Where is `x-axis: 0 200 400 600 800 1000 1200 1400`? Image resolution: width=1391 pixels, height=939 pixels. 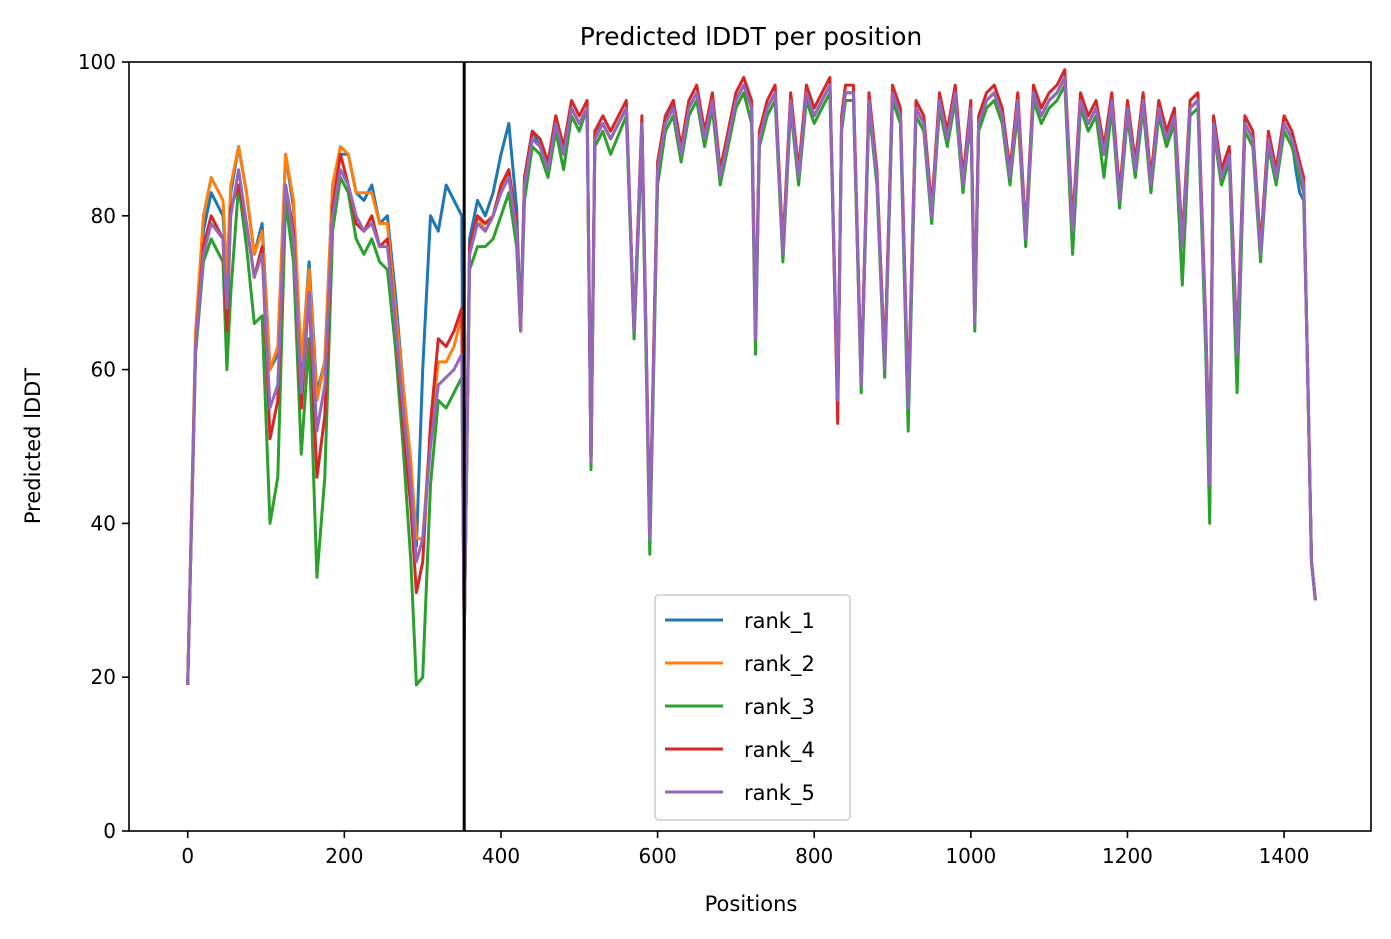 x-axis: 0 200 400 600 800 1000 1200 1400 is located at coordinates (745, 849).